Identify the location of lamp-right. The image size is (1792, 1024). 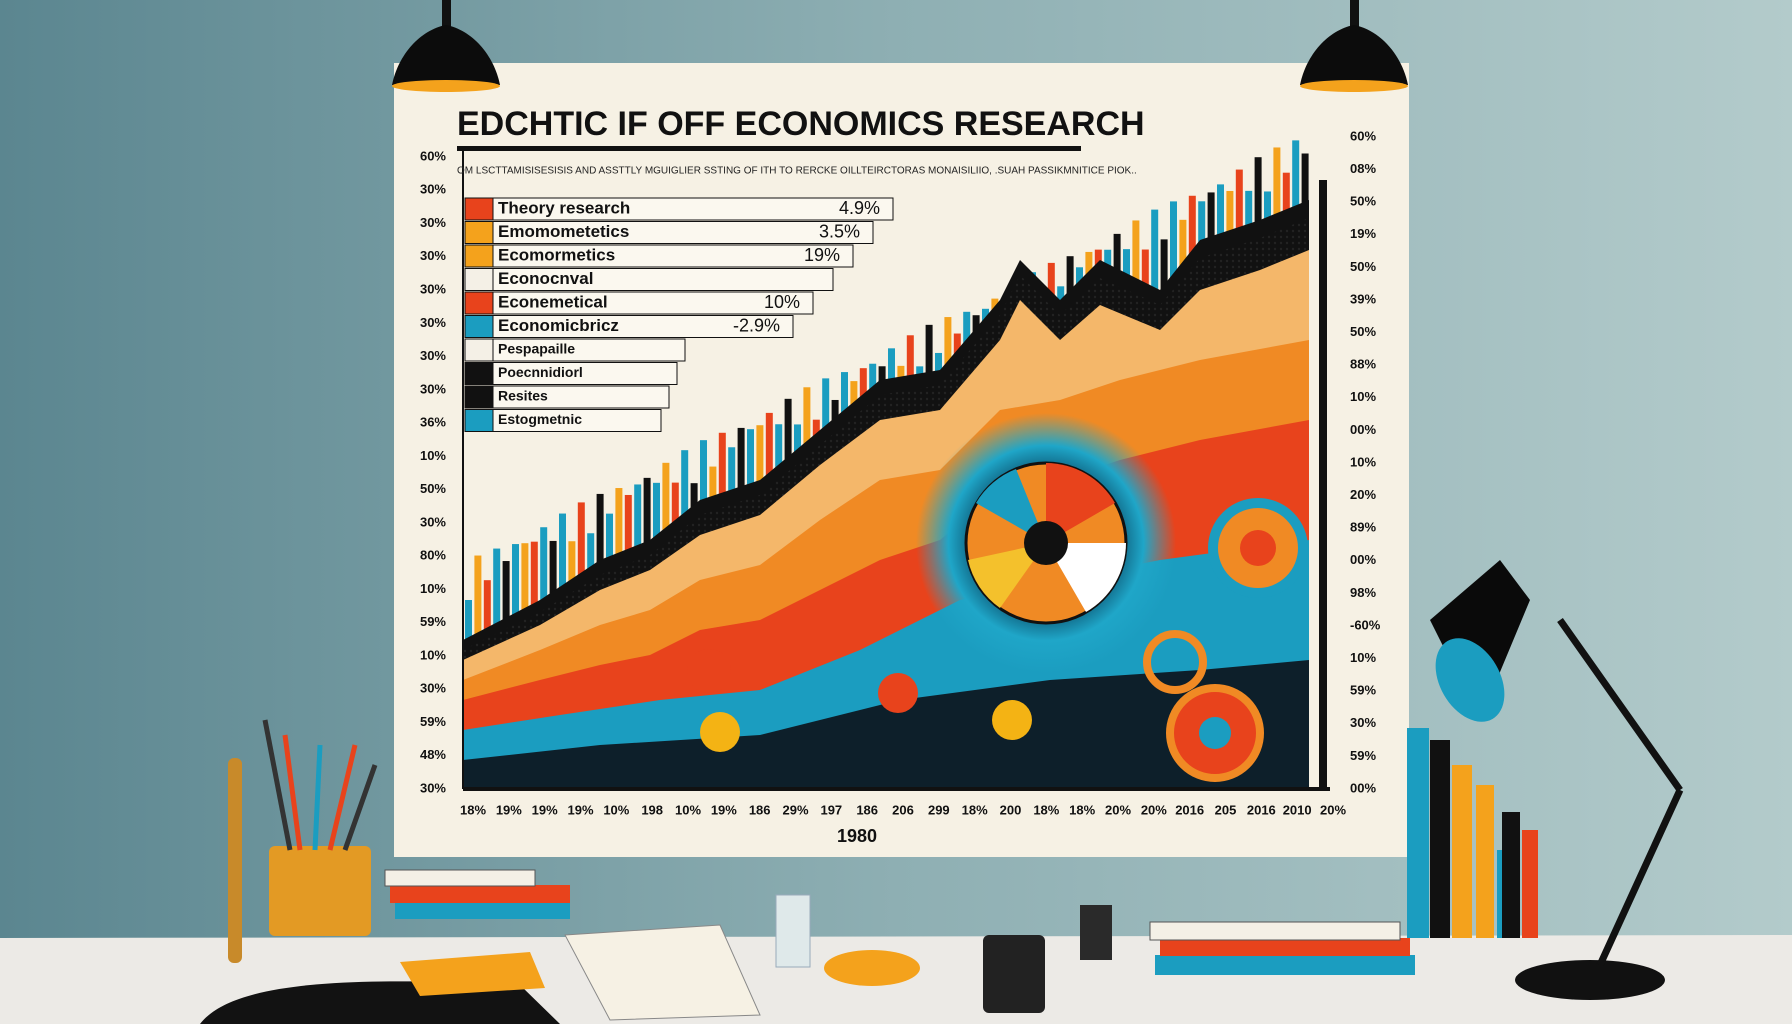
(1354, 46).